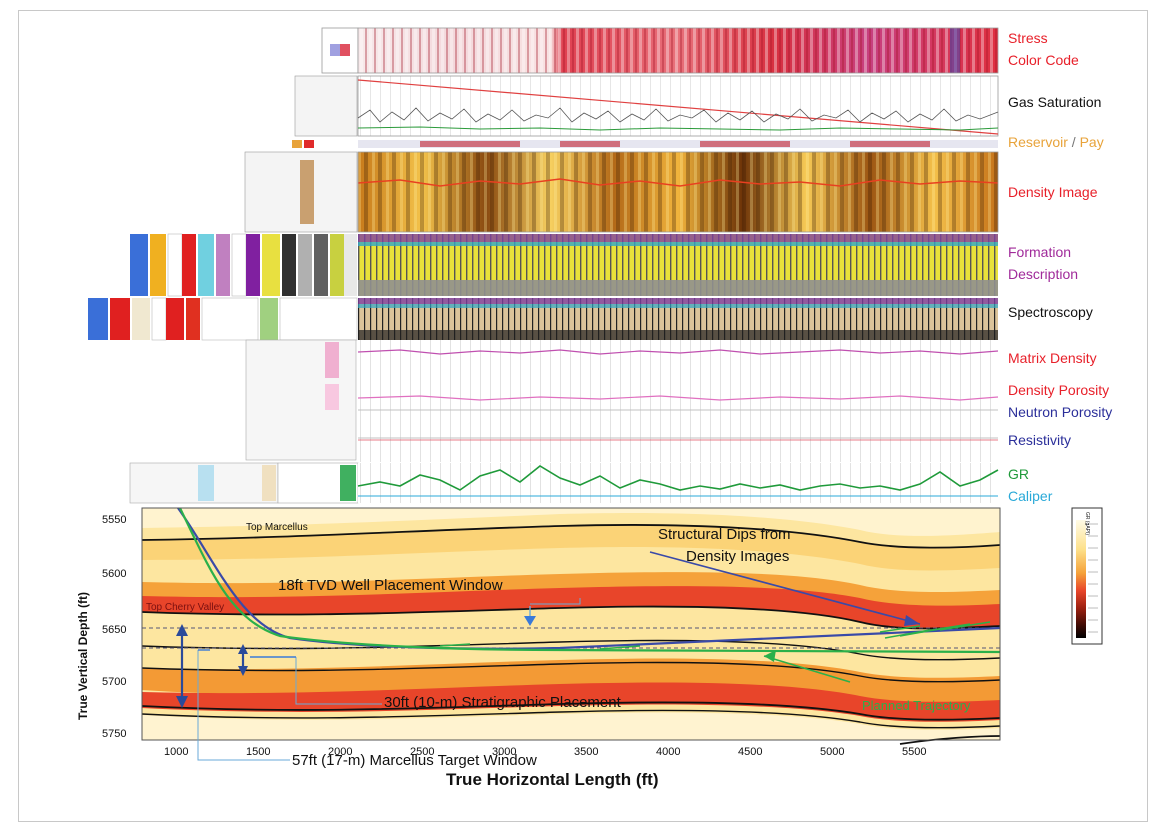  I want to click on label-target-window: 57ft (17-m) Marcellus Target Window, so click(414, 760).